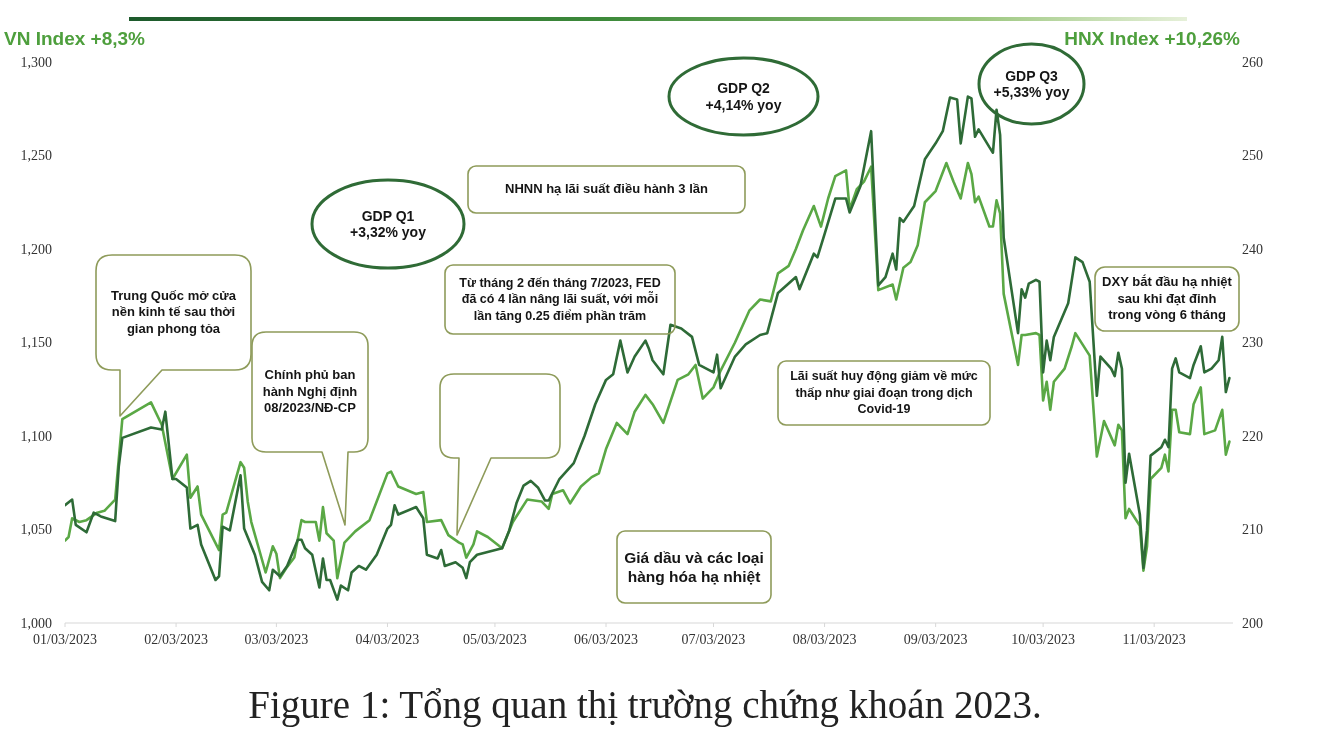 The width and height of the screenshot is (1320, 738). What do you see at coordinates (36, 249) in the screenshot?
I see `y-tick-label: 1,200` at bounding box center [36, 249].